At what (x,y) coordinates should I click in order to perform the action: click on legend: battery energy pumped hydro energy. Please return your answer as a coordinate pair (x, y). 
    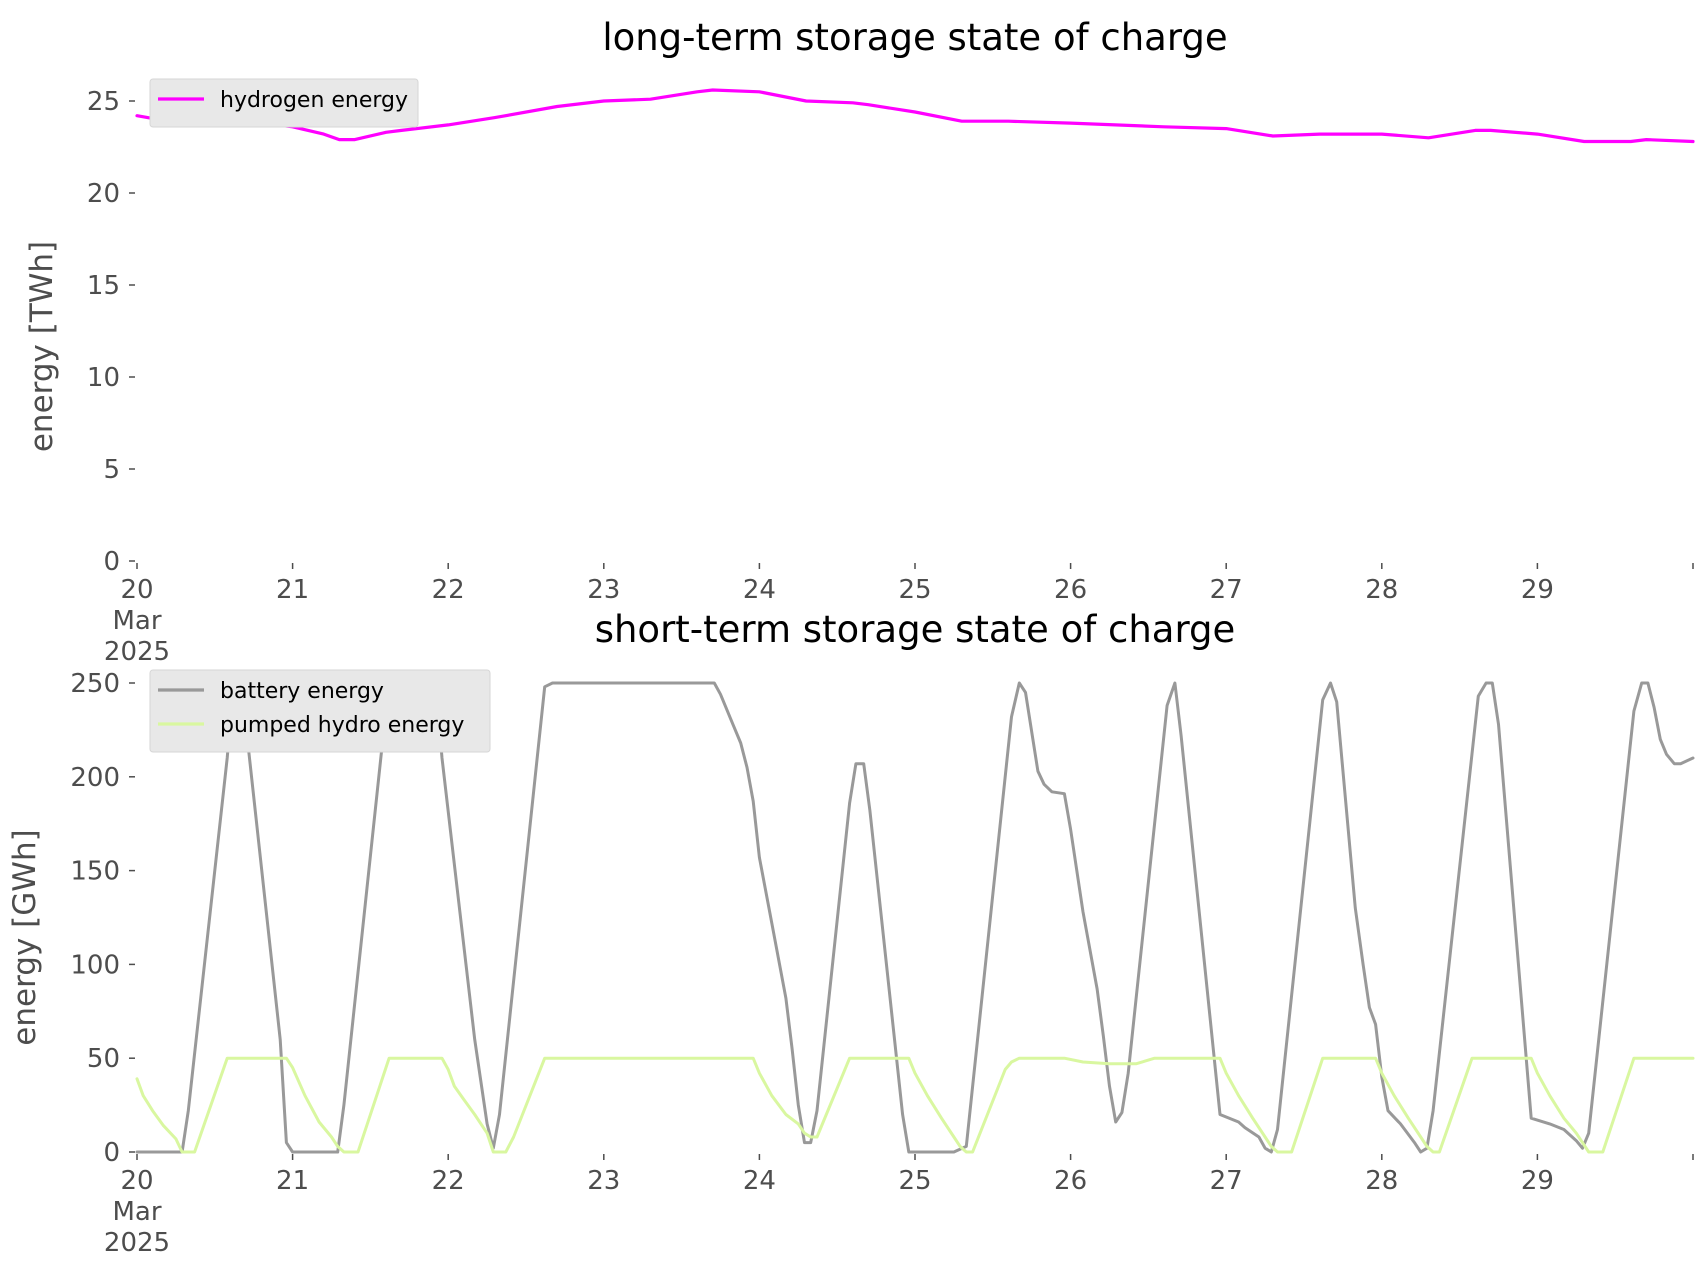
    Looking at the image, I should click on (320, 711).